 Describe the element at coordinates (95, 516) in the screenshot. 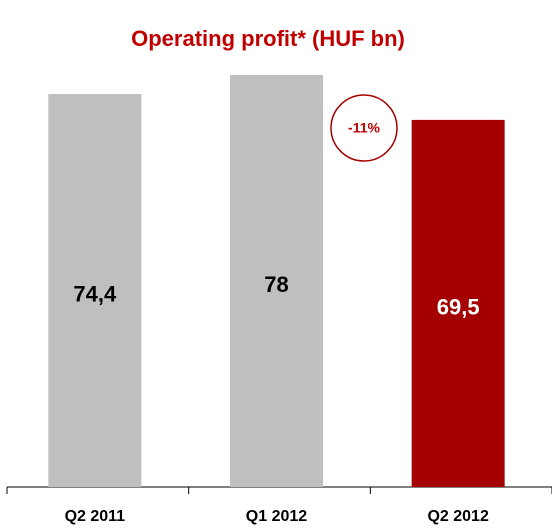

I see `x-tick-label: Q2 2011` at that location.